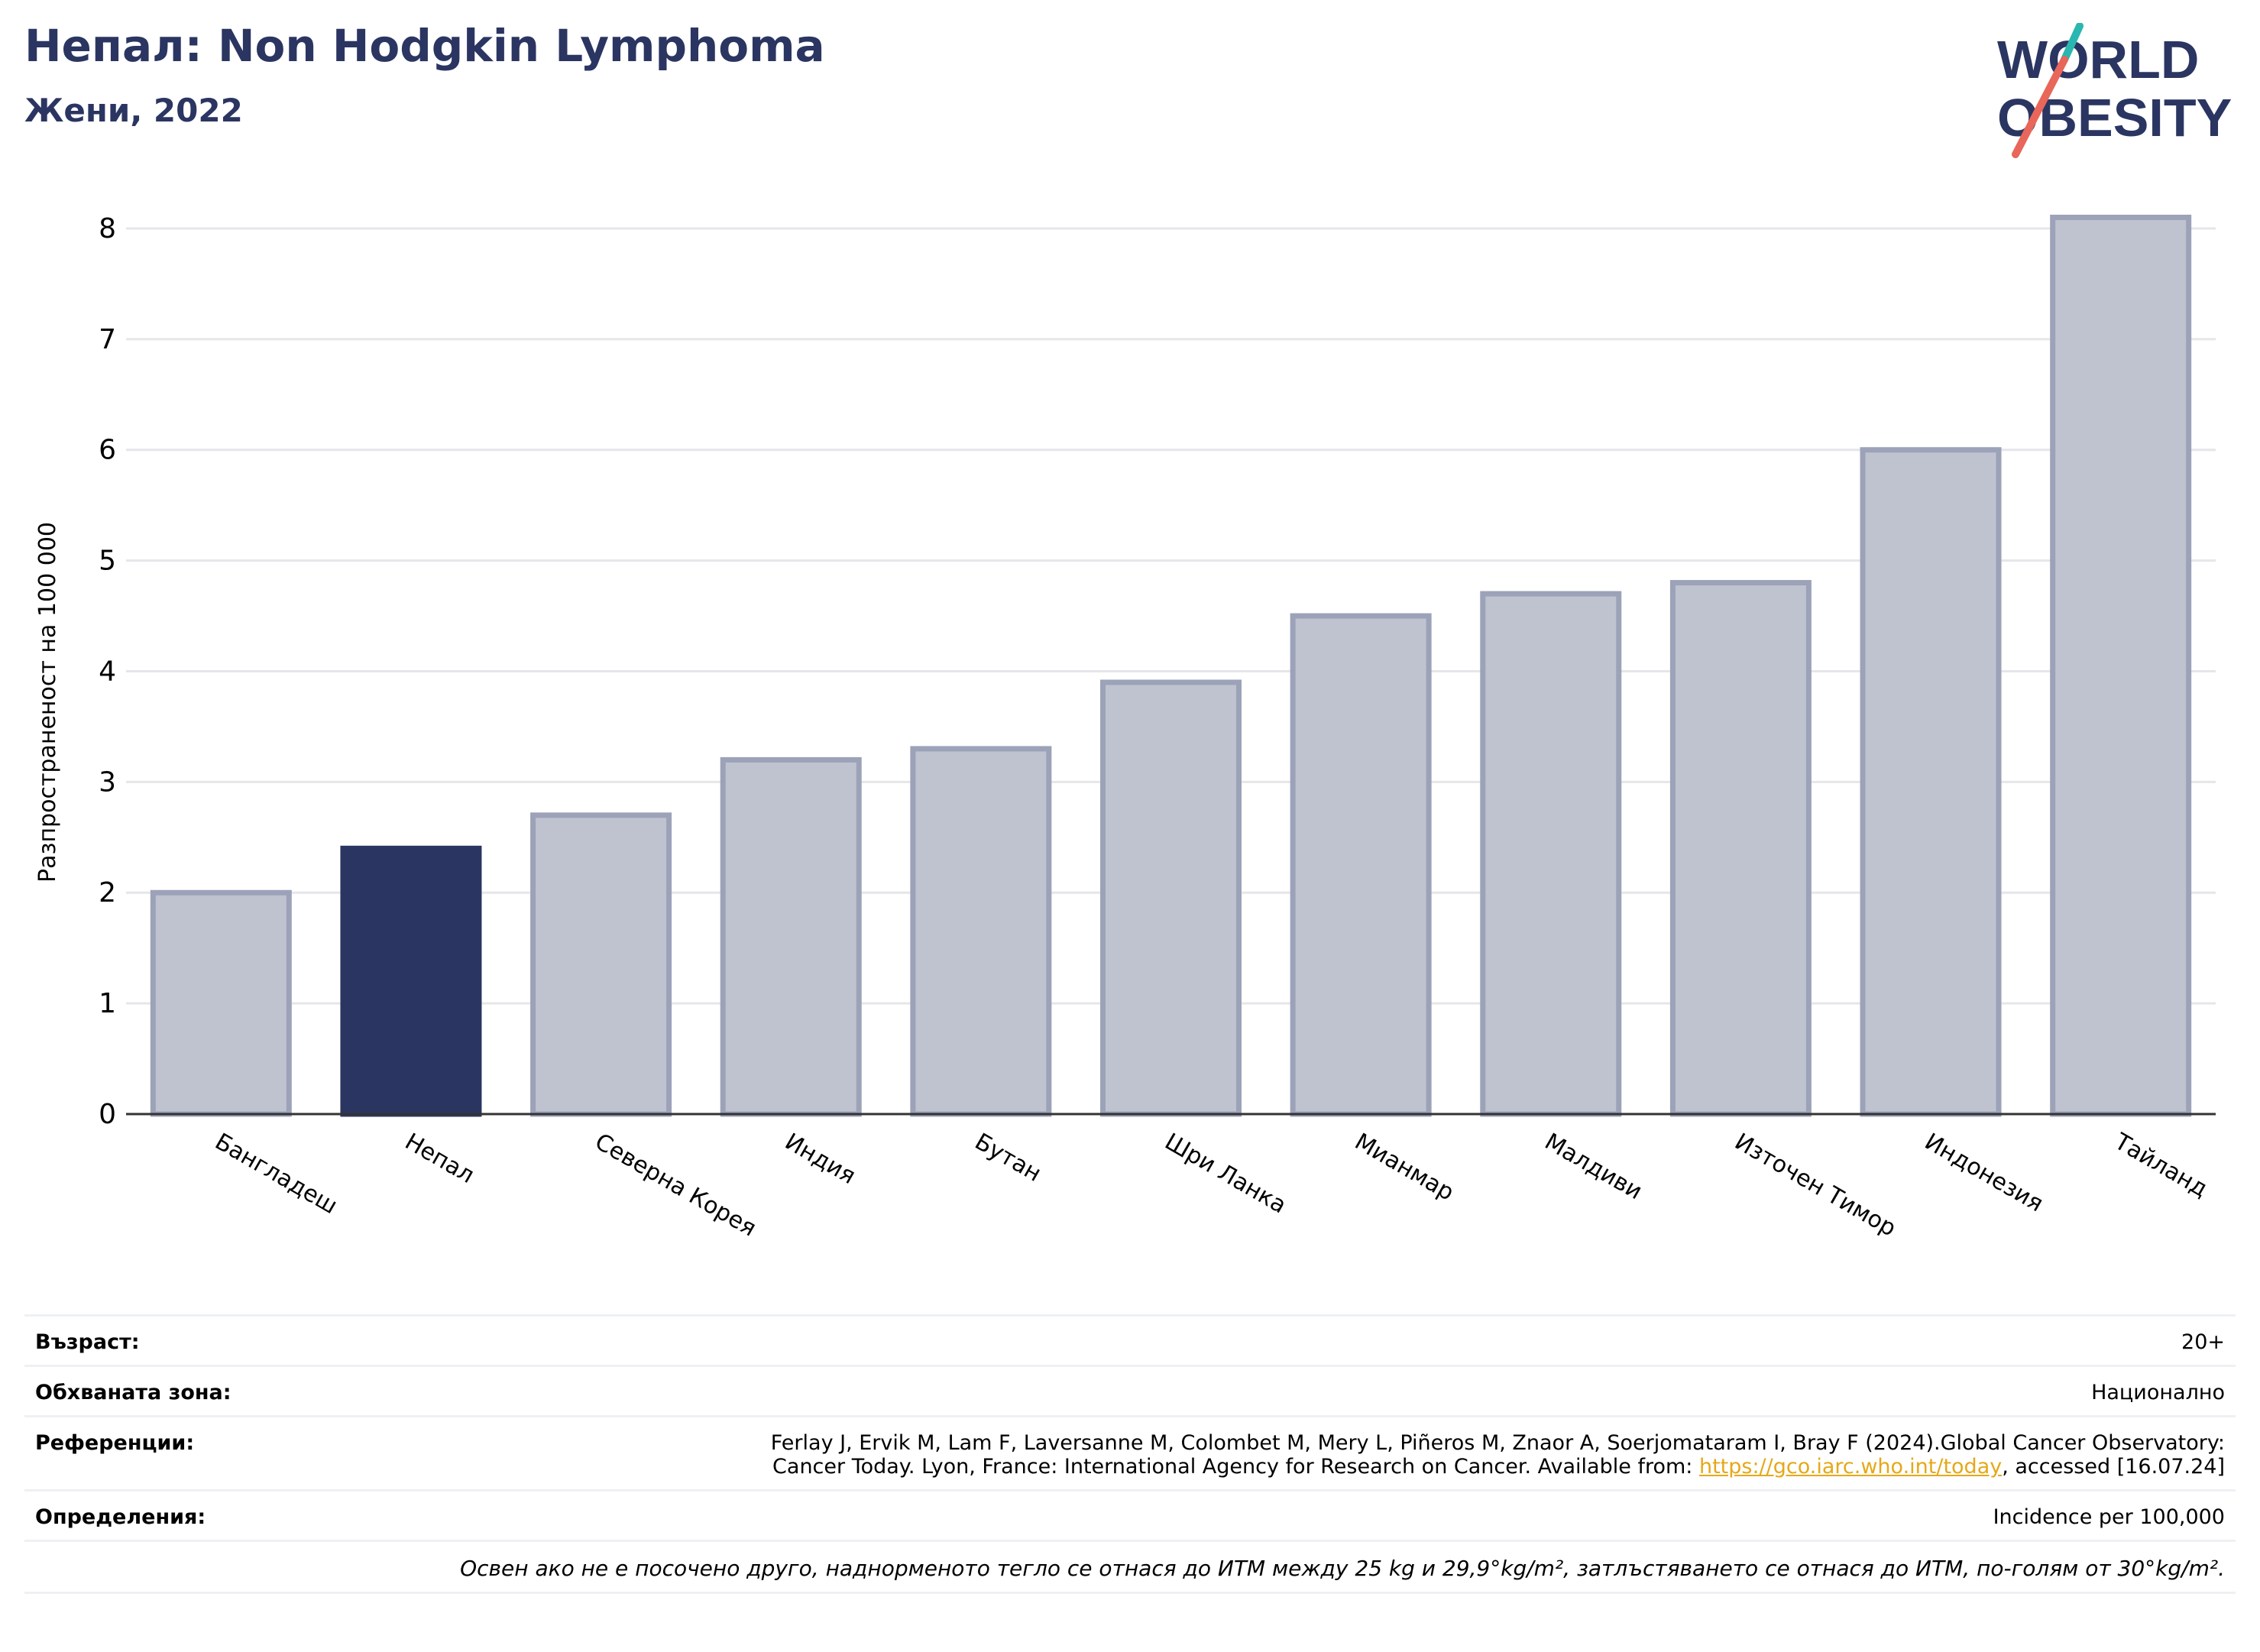 The width and height of the screenshot is (2260, 1652). I want to click on y-tick-label: 5, so click(108, 561).